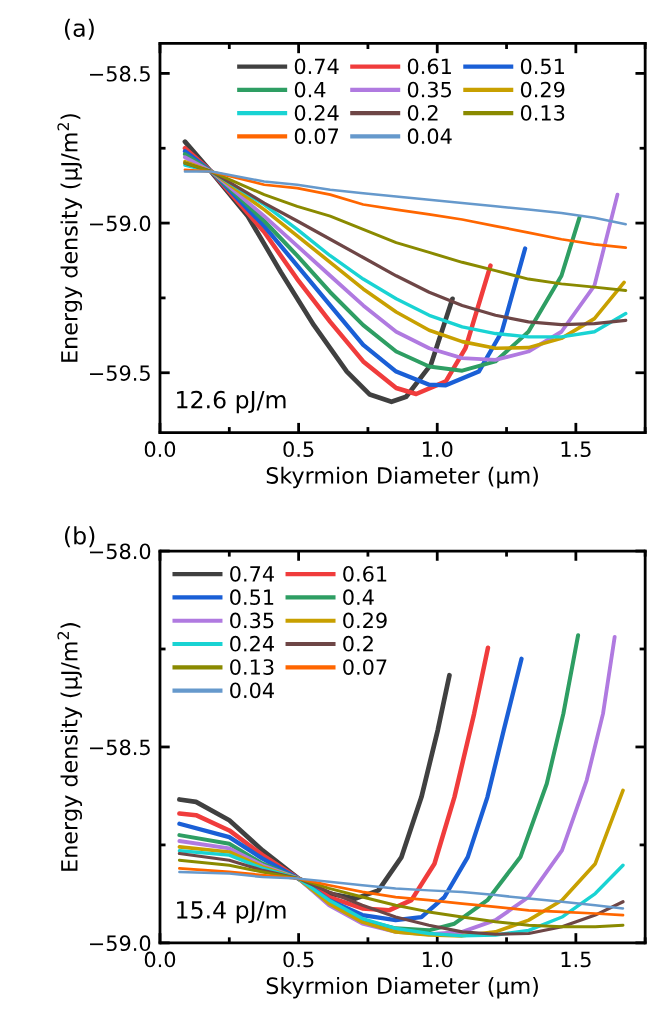 This screenshot has height=1035, width=657. What do you see at coordinates (79, 29) in the screenshot?
I see `text: (a)` at bounding box center [79, 29].